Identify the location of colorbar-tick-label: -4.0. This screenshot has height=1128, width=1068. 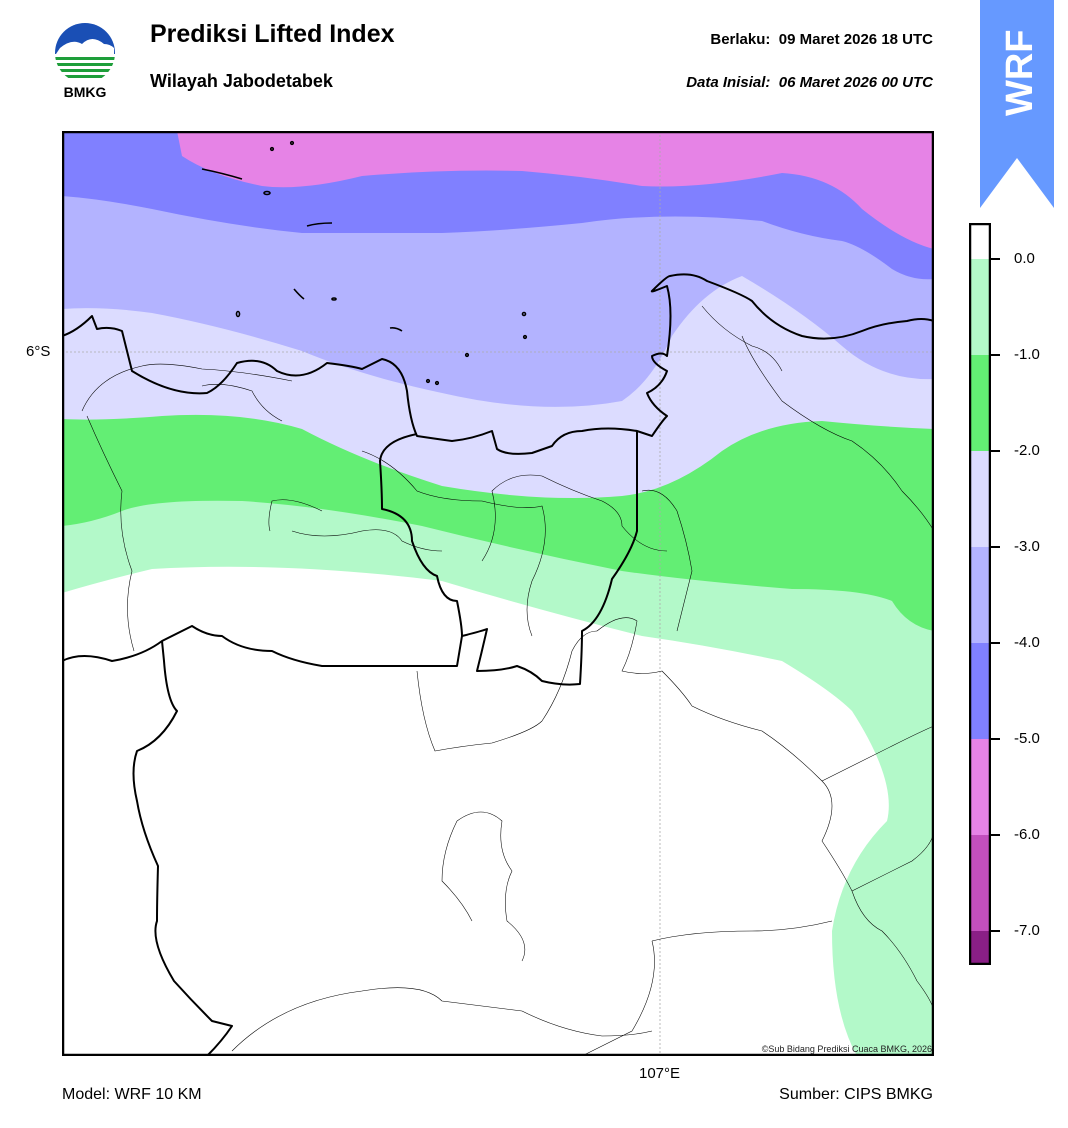
(1027, 642).